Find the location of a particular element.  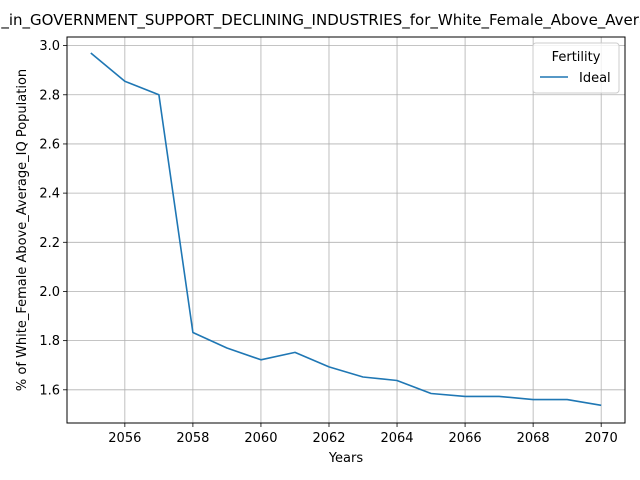

y-tick-label: 3.0 is located at coordinates (49, 46).